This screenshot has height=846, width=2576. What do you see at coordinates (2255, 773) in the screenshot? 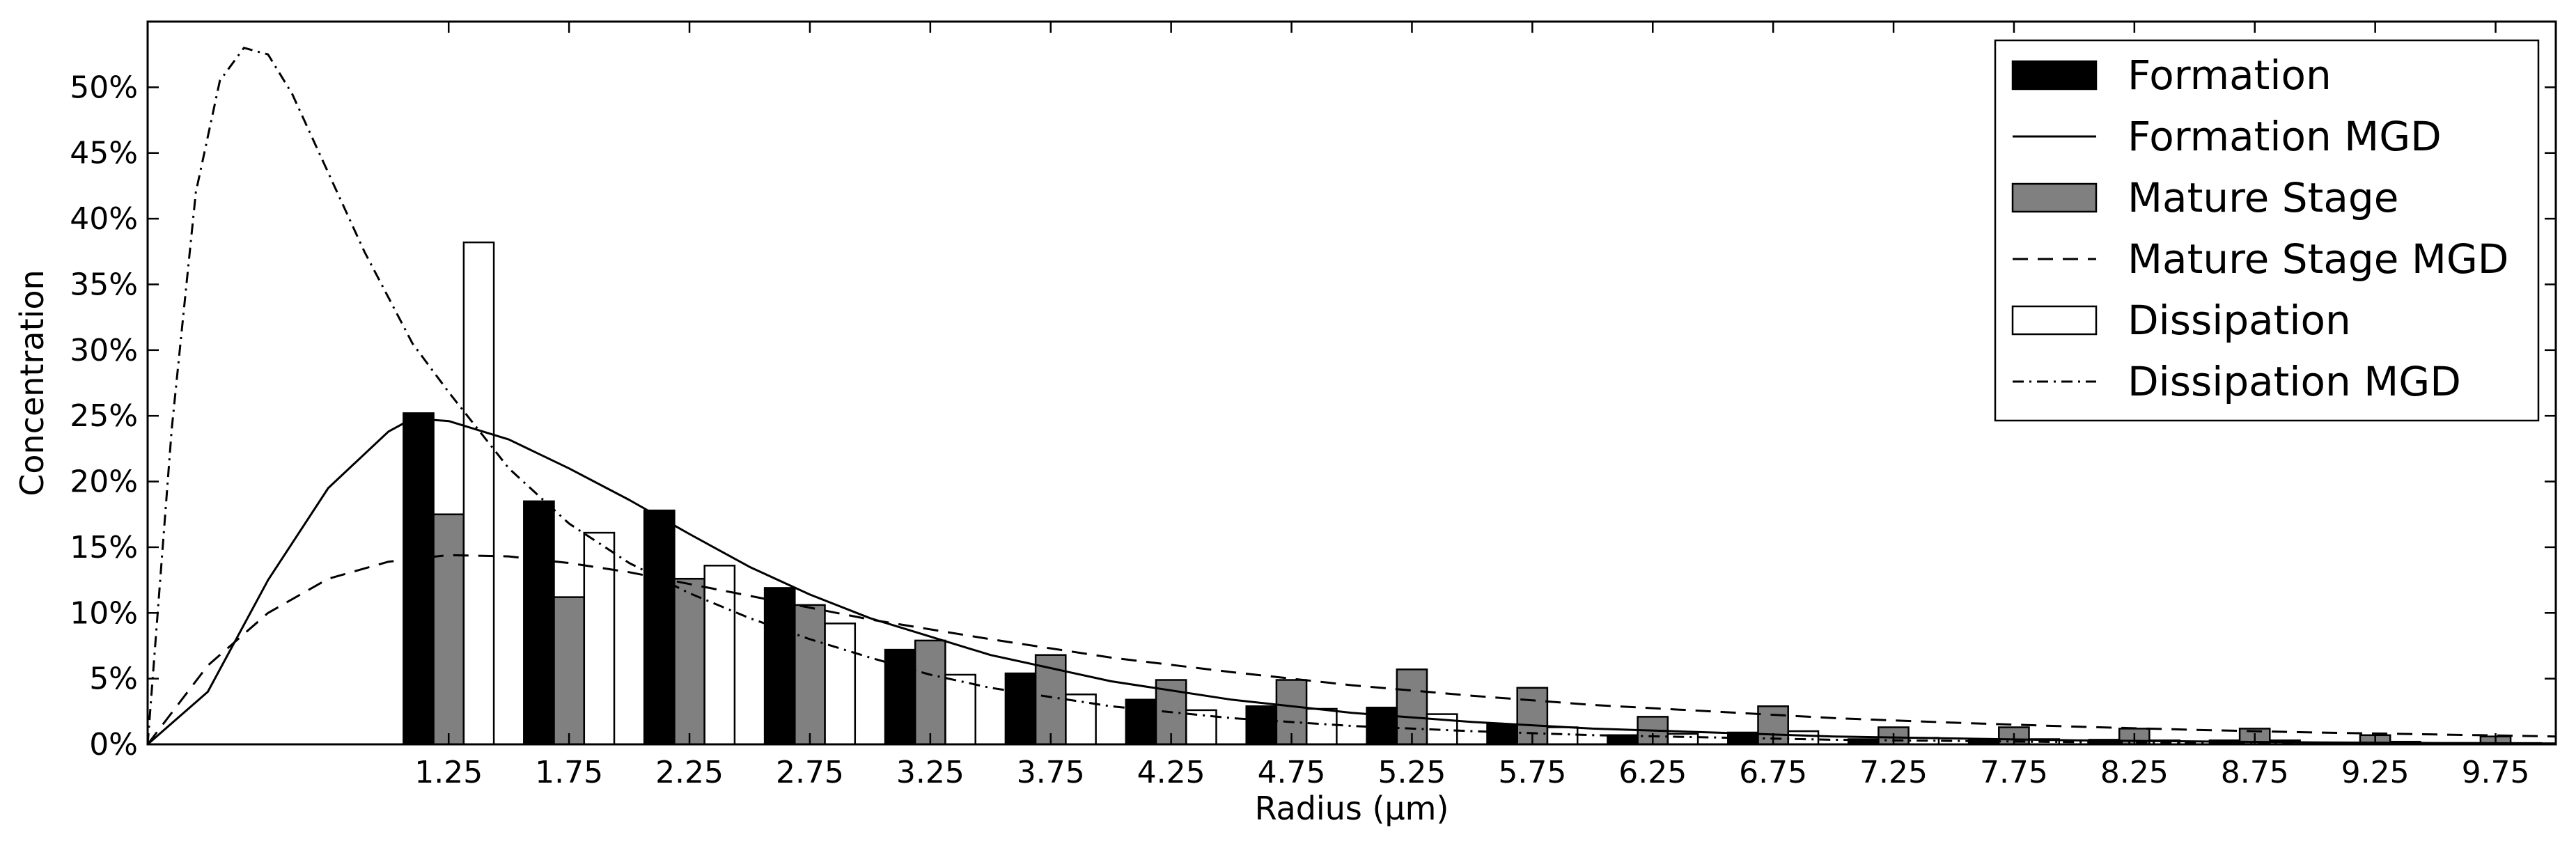
I see `x-tick-label: 8.75` at bounding box center [2255, 773].